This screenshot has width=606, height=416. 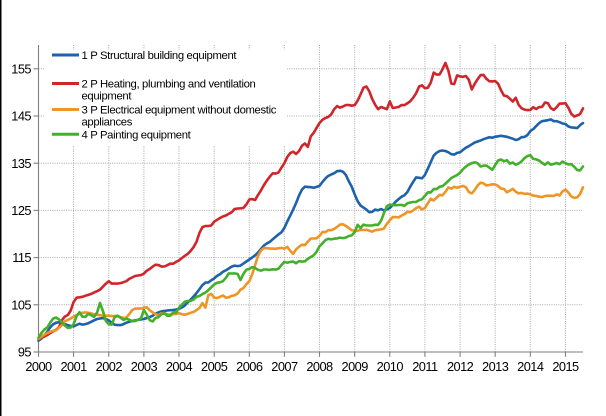 What do you see at coordinates (179, 366) in the screenshot?
I see `svg-text: 2004` at bounding box center [179, 366].